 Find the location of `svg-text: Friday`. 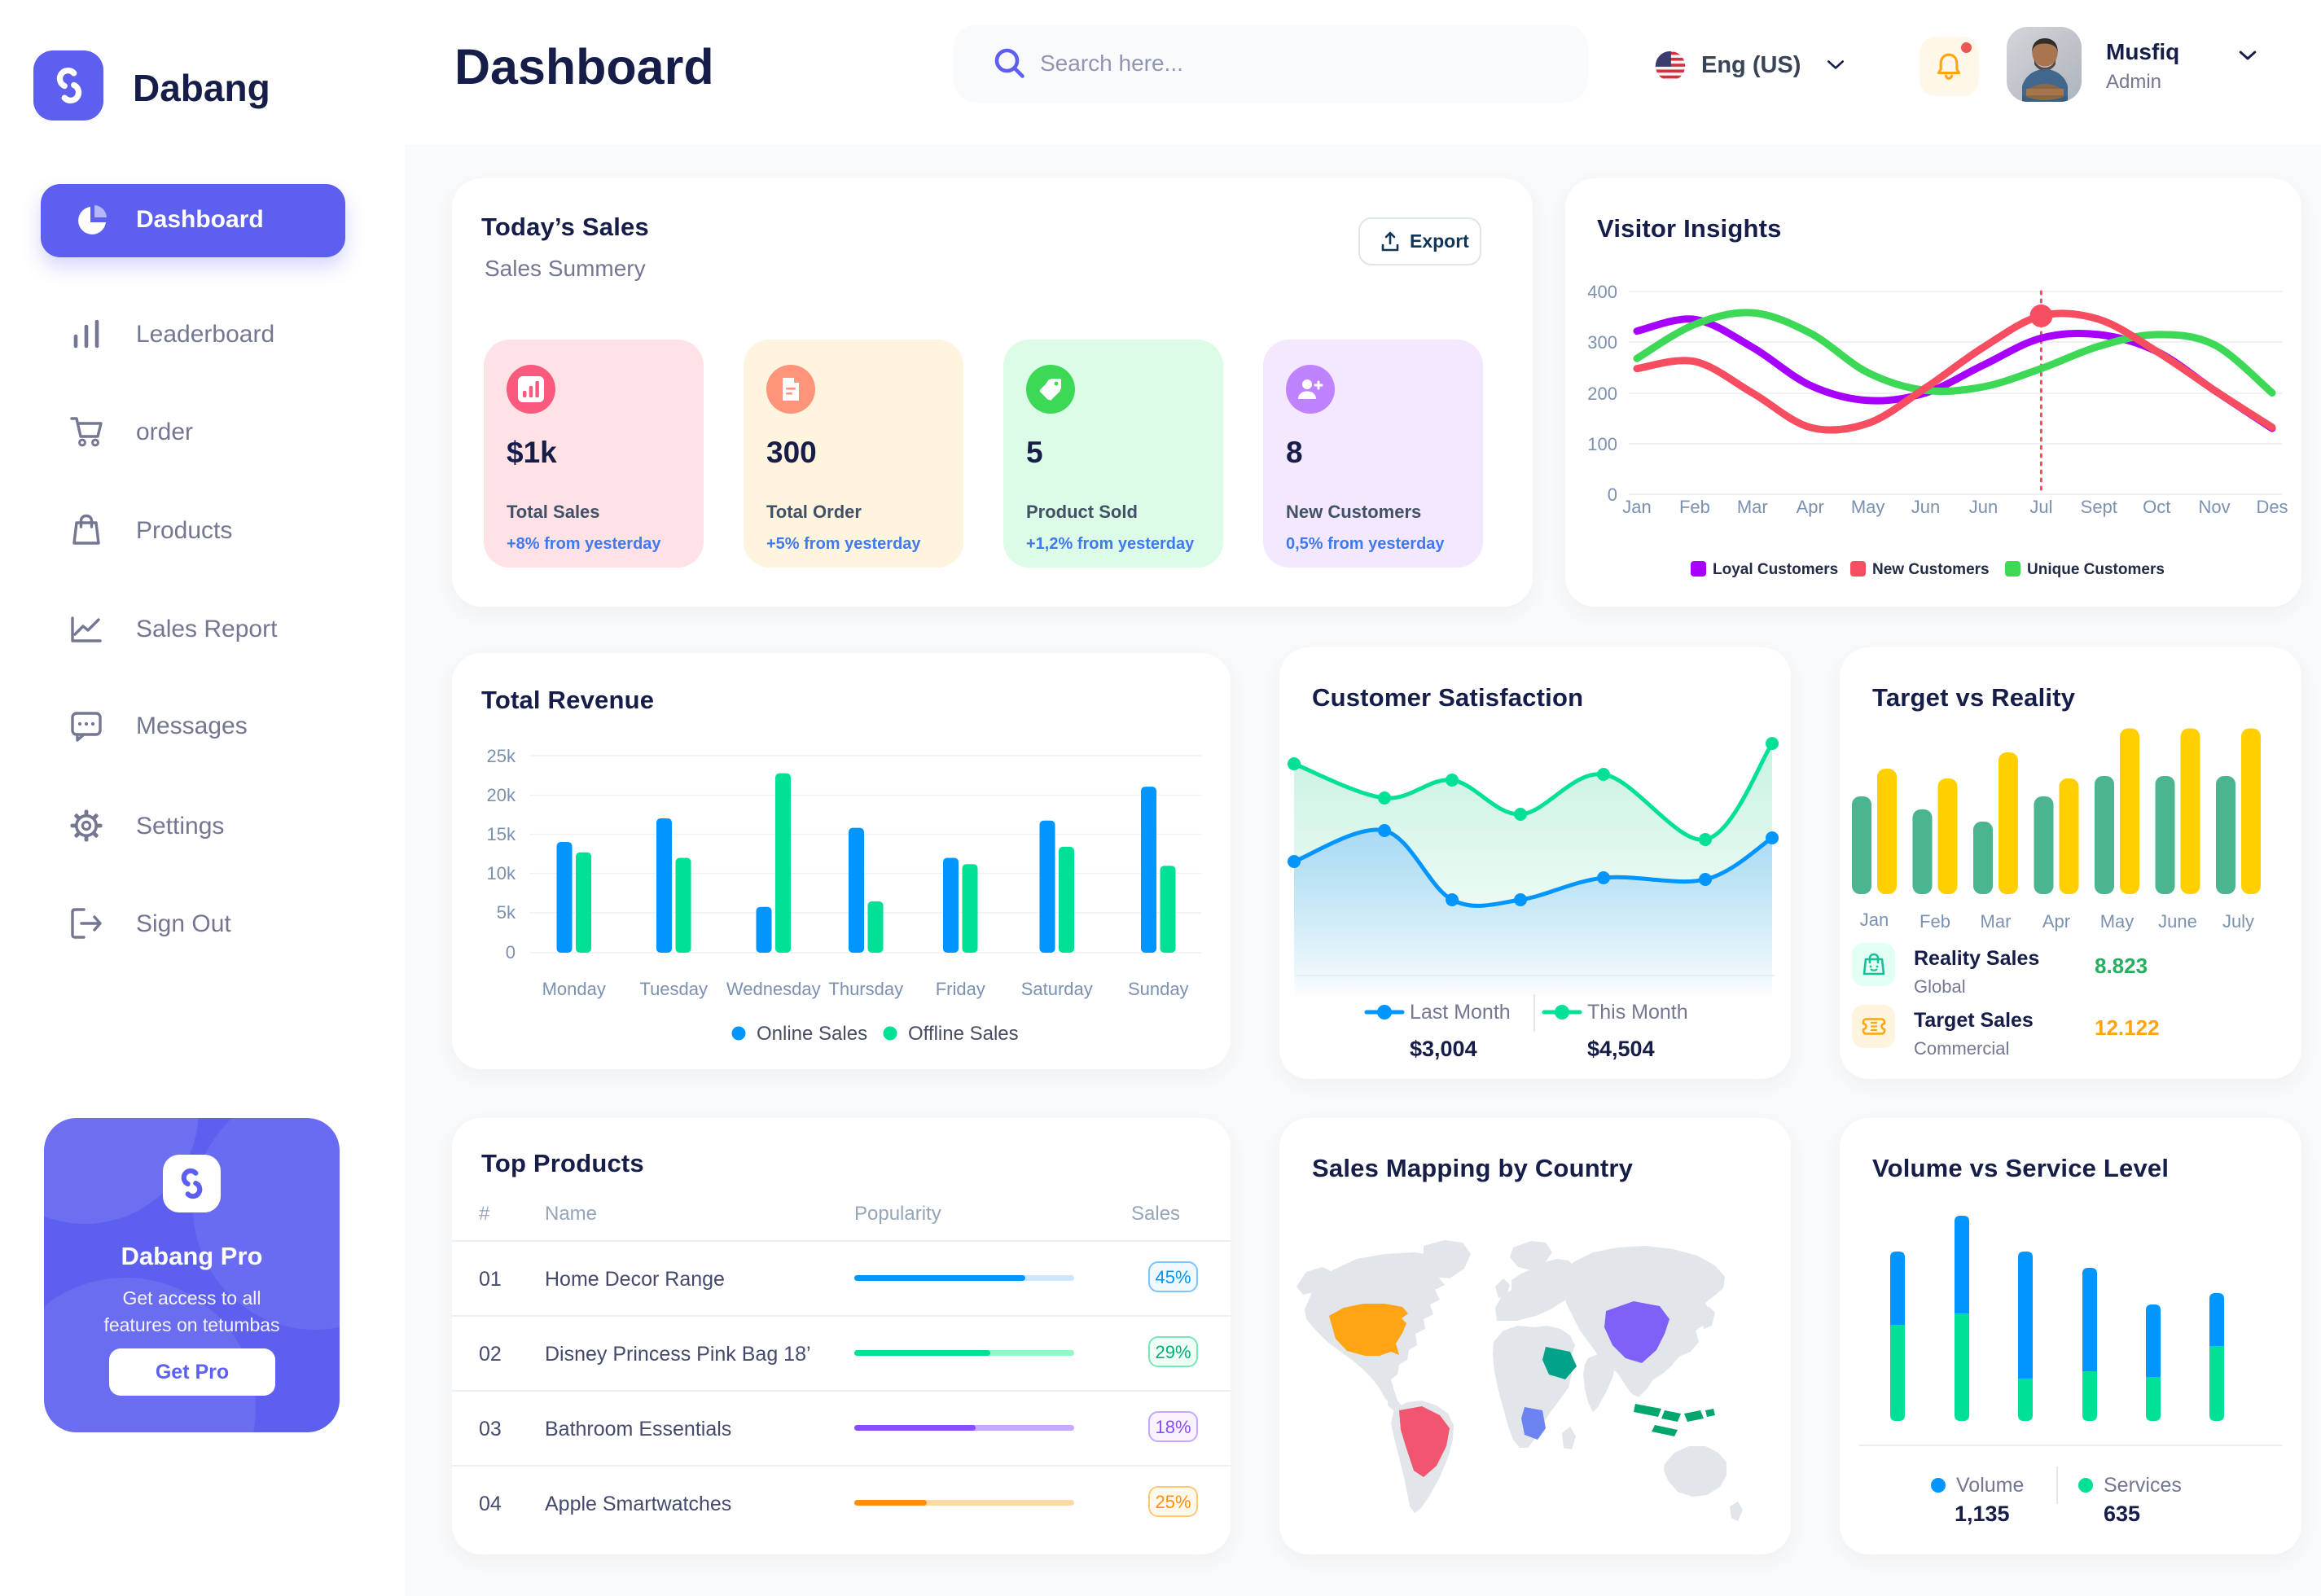

svg-text: Friday is located at coordinates (960, 989).